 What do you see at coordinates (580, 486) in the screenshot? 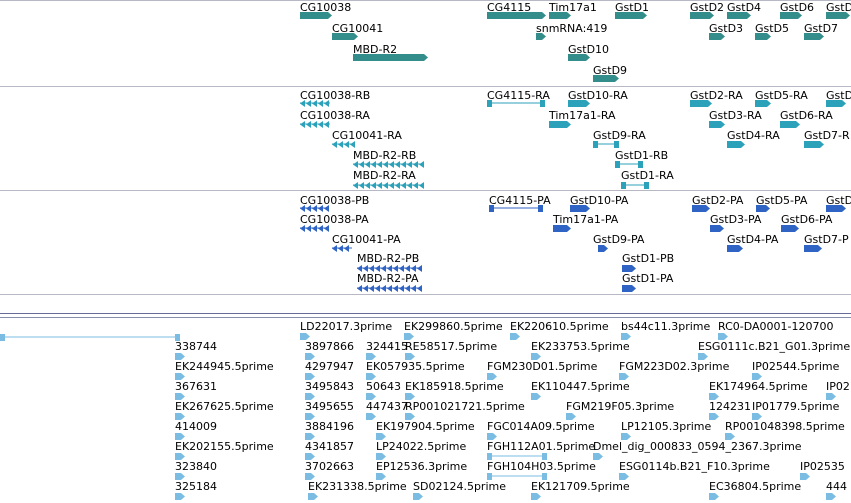
I see `feature-label: EK121709.5prime` at bounding box center [580, 486].